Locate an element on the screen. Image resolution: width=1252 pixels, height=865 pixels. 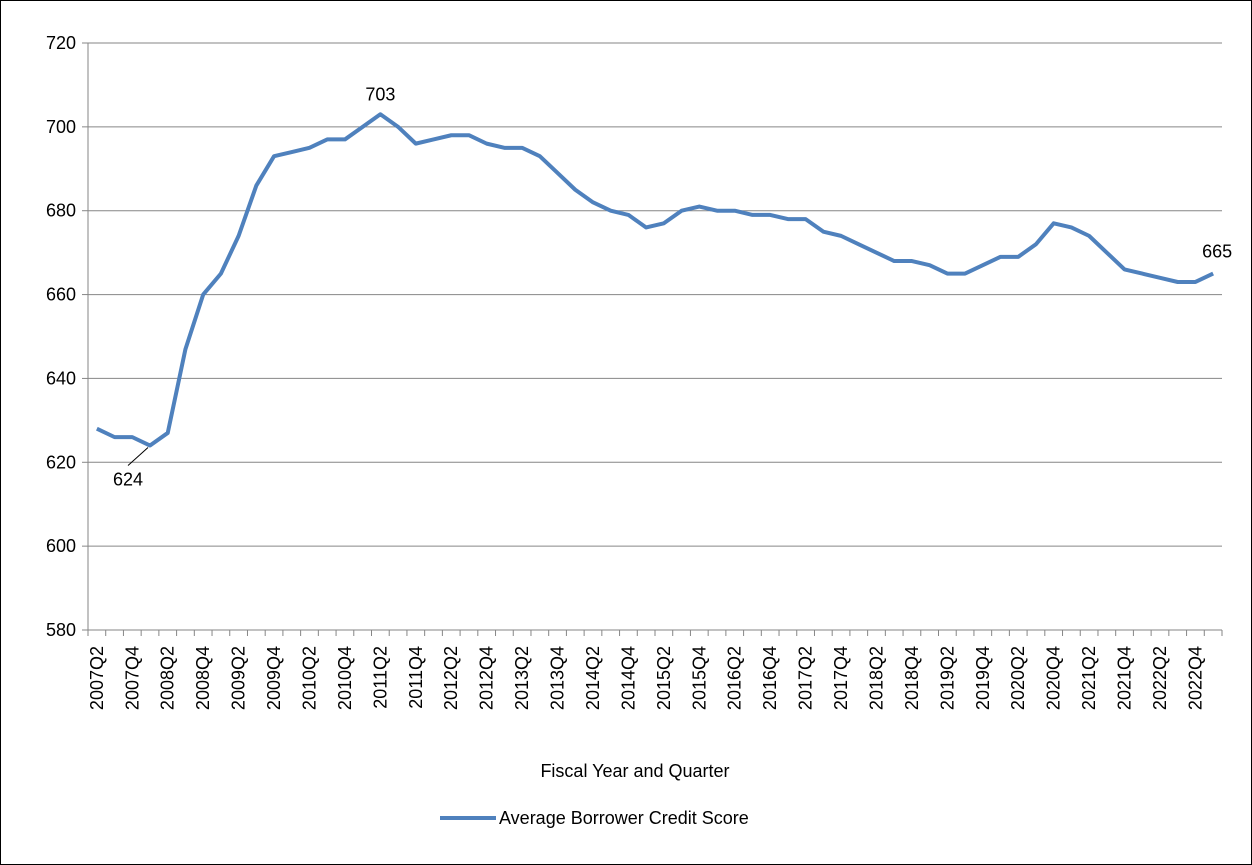
x-tick-label: 2013Q4 is located at coordinates (558, 678).